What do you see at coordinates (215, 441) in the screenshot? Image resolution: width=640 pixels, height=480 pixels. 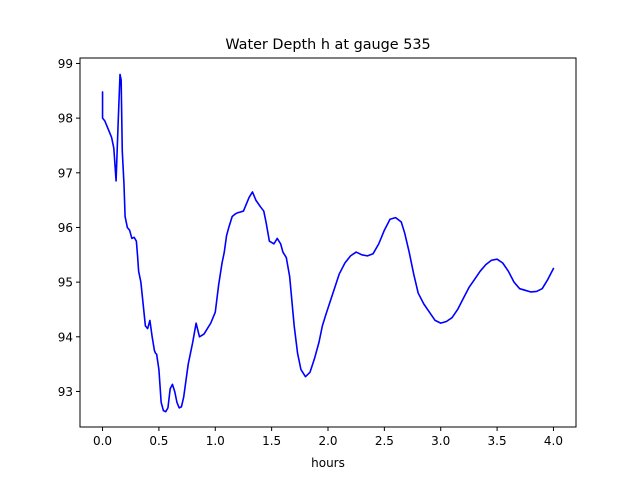 I see `x-tick-label: 1.0` at bounding box center [215, 441].